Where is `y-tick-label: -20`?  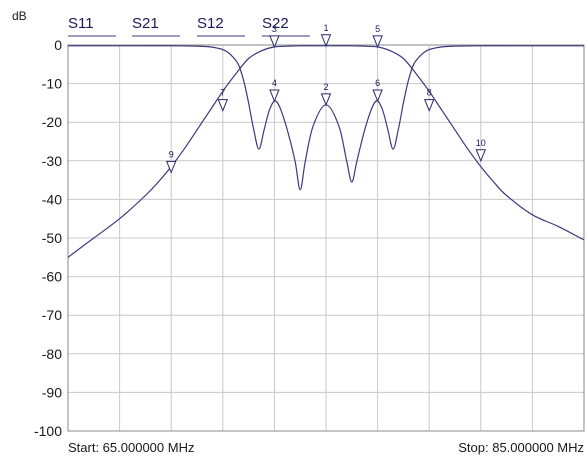 y-tick-label: -20 is located at coordinates (52, 122).